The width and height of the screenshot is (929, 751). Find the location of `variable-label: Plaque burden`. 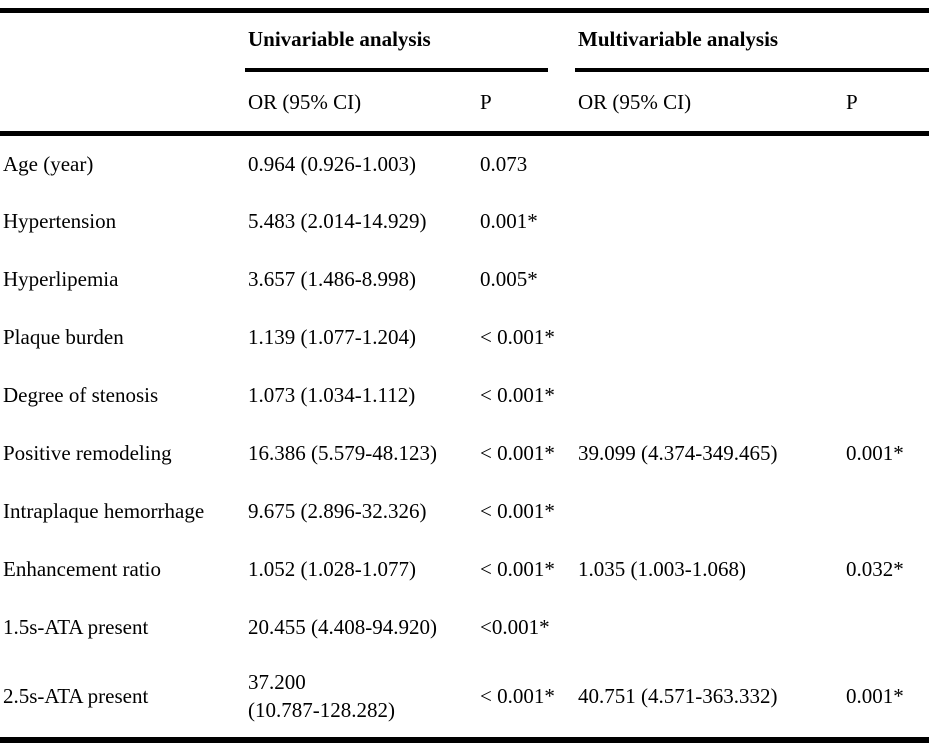

variable-label: Plaque burden is located at coordinates (63, 336).